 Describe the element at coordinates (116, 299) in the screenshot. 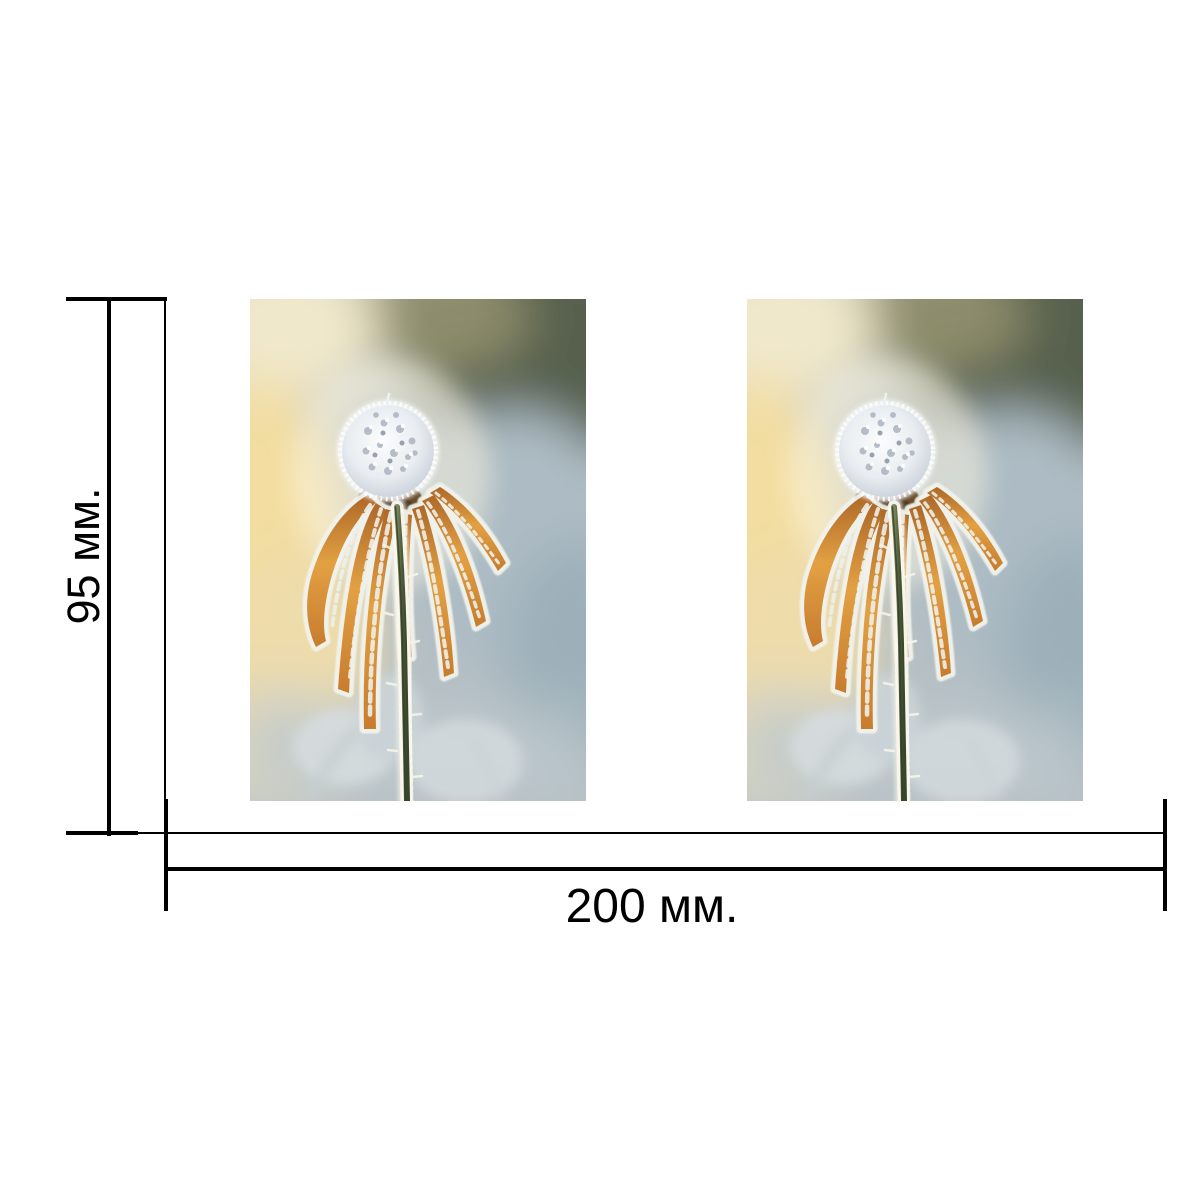

I see `height-dimension-top-cap` at that location.